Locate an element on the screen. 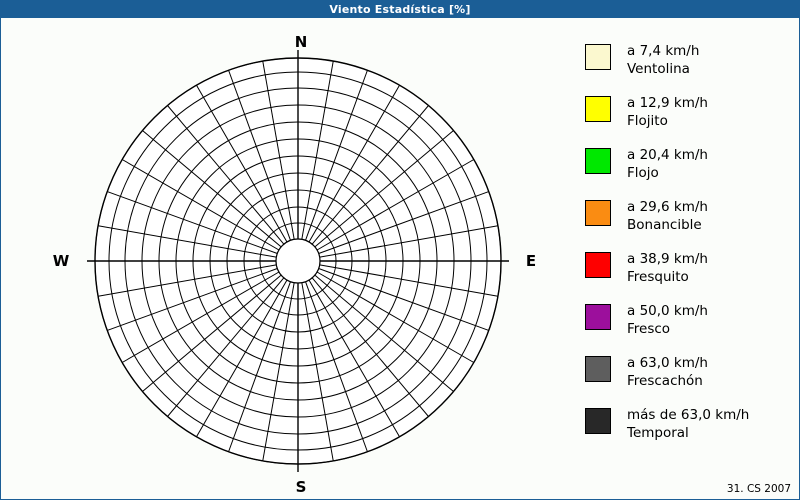 This screenshot has width=800, height=500. legend-item: a 63,0 km/h Frescachón is located at coordinates (690, 378).